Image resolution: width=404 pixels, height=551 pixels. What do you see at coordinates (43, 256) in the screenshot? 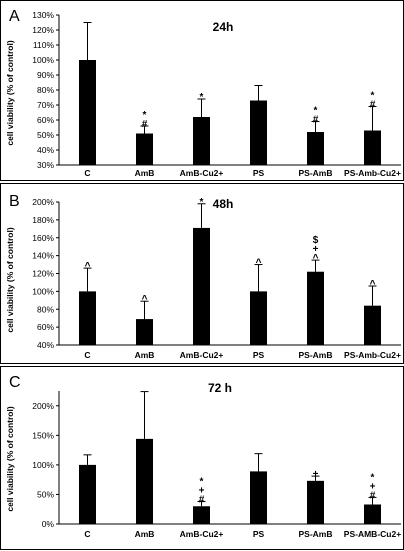
I see `y-tick-label: 140%` at bounding box center [43, 256].